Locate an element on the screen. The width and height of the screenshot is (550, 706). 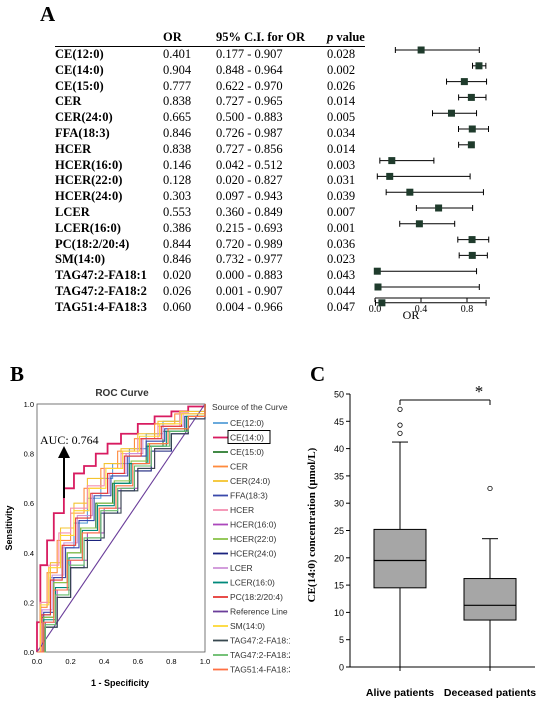
roc-legend-entry: CE(15:0) is located at coordinates (247, 452).